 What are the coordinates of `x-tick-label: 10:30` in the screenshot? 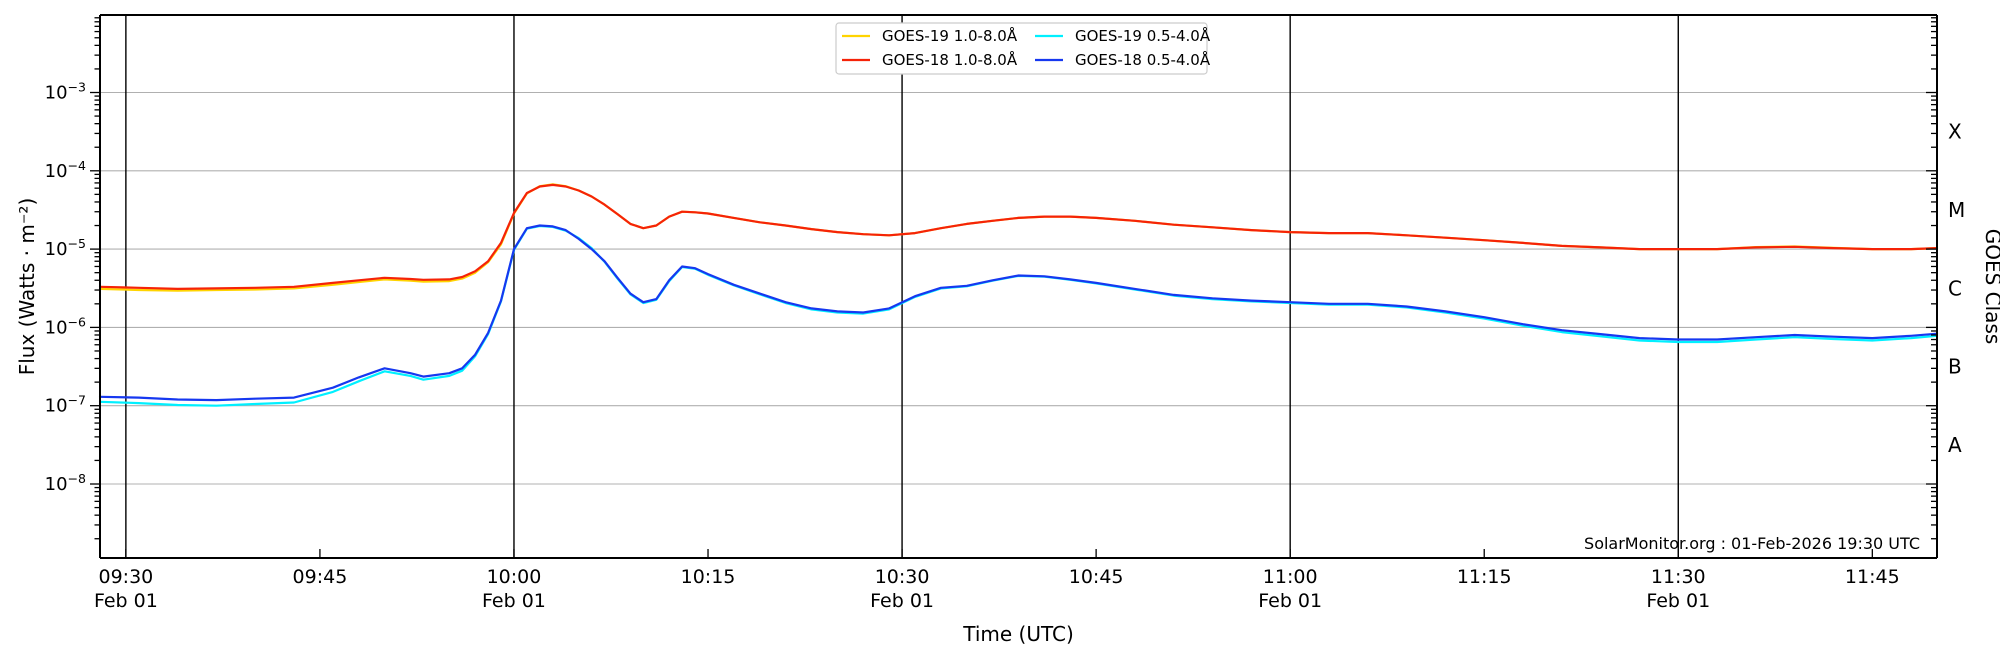 It's located at (902, 577).